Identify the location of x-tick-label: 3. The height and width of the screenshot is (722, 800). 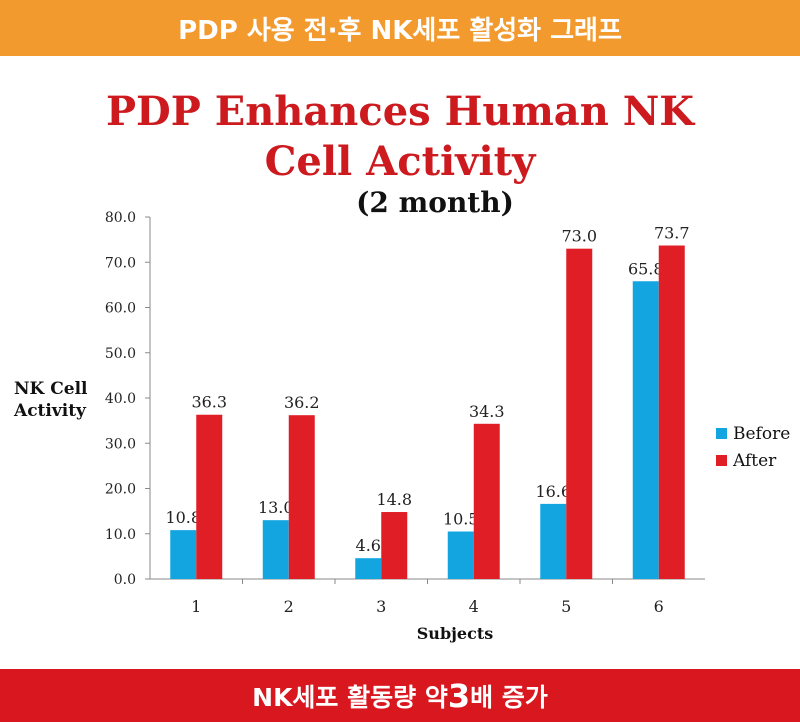
(381, 606).